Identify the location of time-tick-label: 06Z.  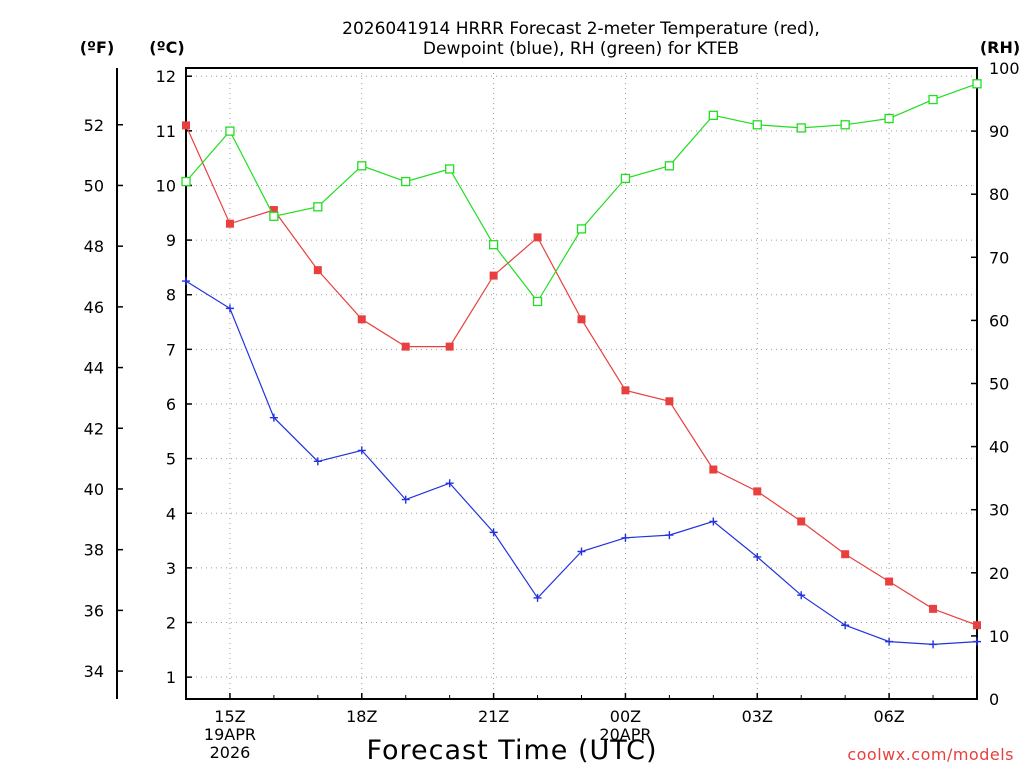
(888, 716).